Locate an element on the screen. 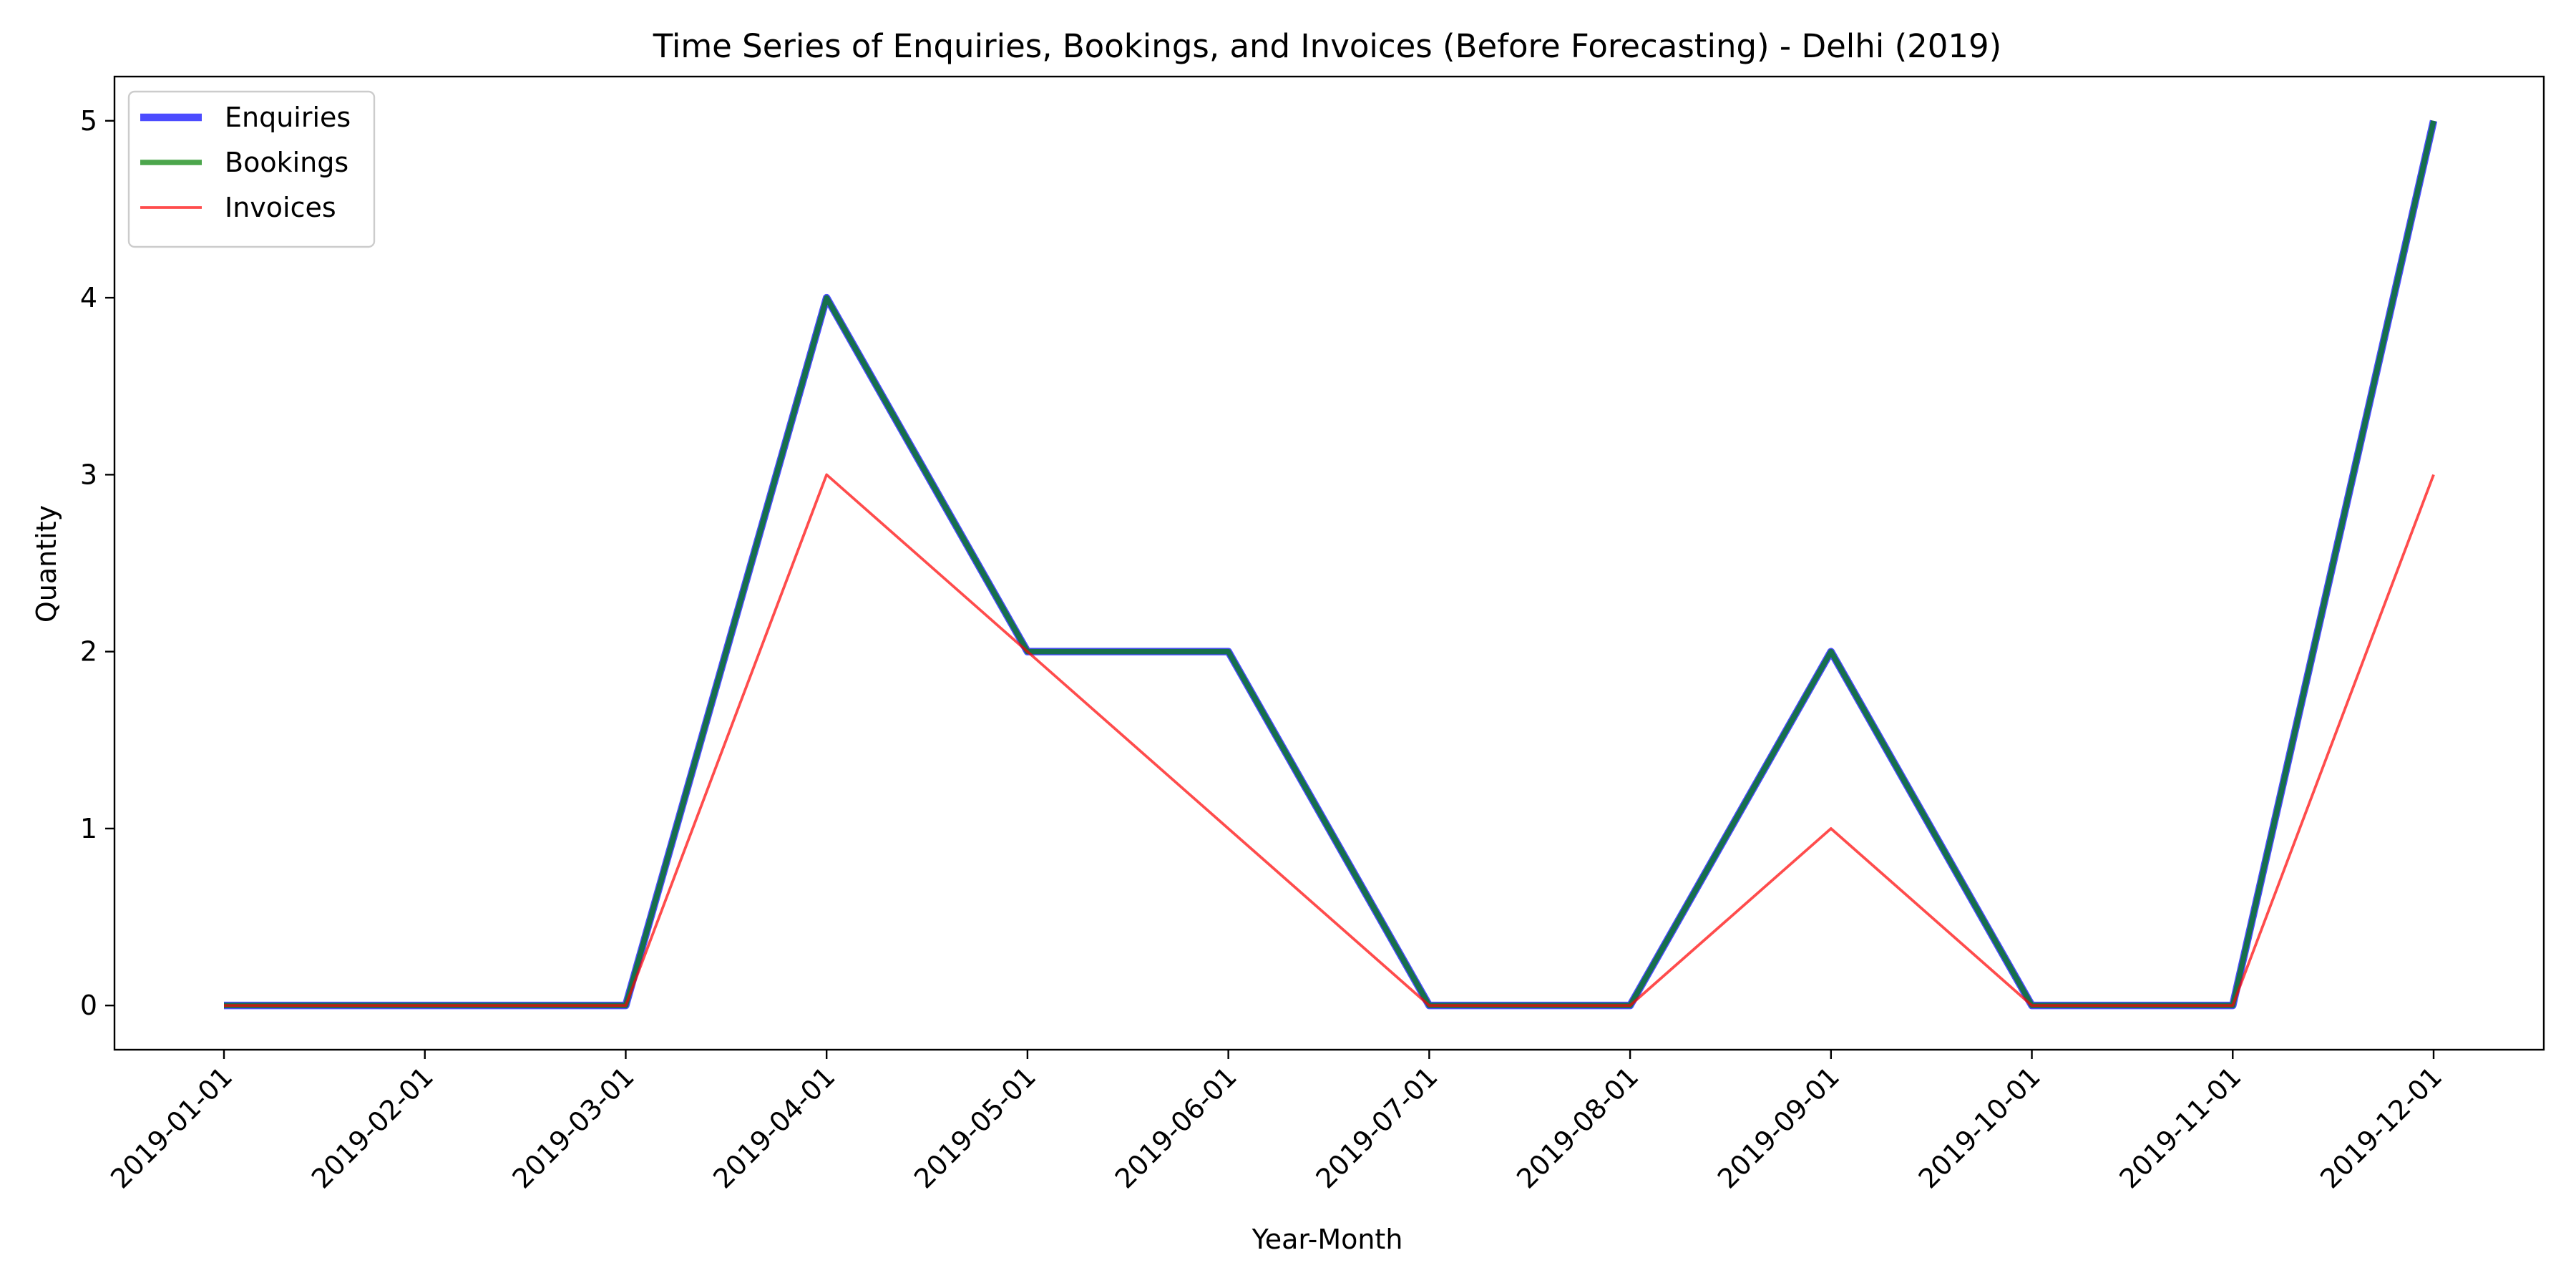 The image size is (2576, 1288). y-tick-label: 1 is located at coordinates (88, 828).